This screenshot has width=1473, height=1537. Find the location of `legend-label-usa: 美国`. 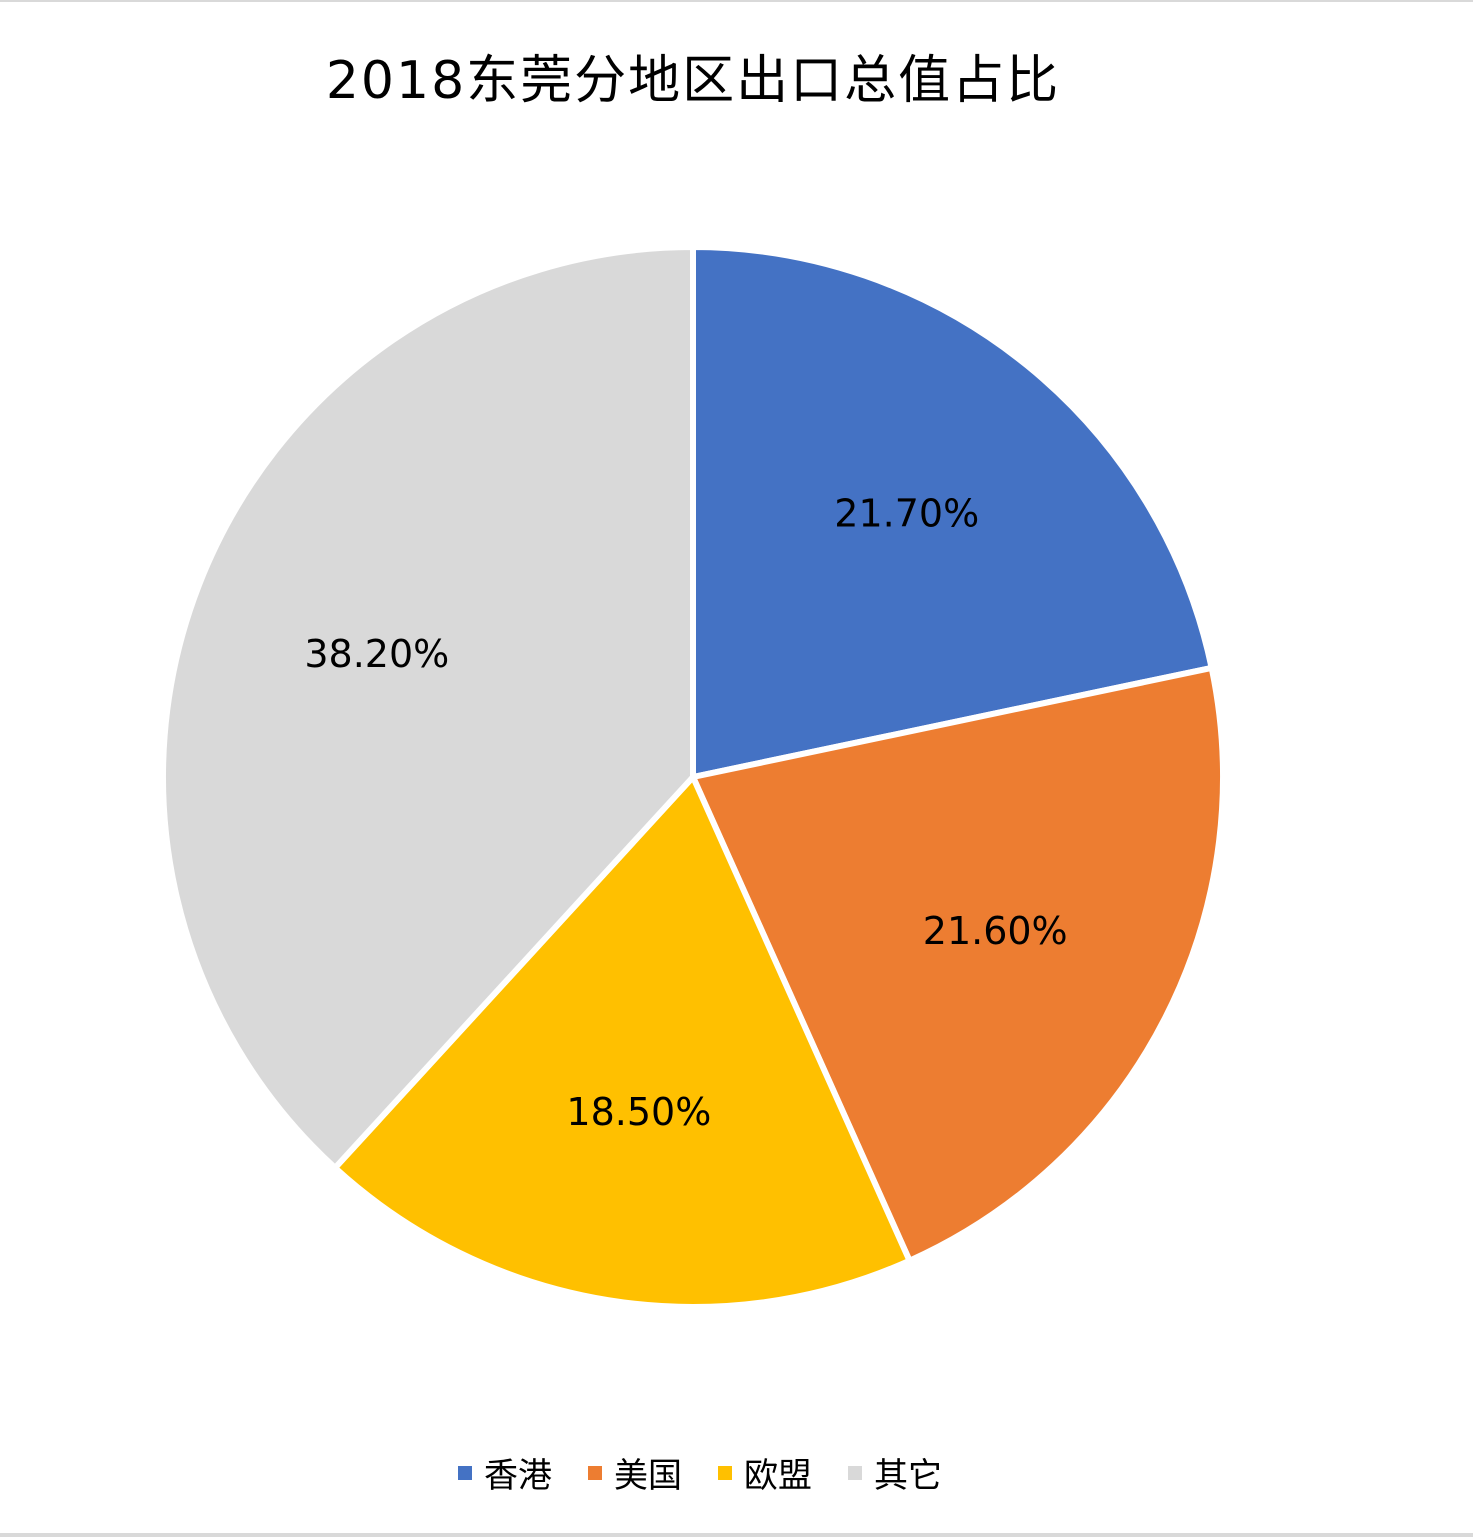

legend-label-usa: 美国 is located at coordinates (648, 1476).